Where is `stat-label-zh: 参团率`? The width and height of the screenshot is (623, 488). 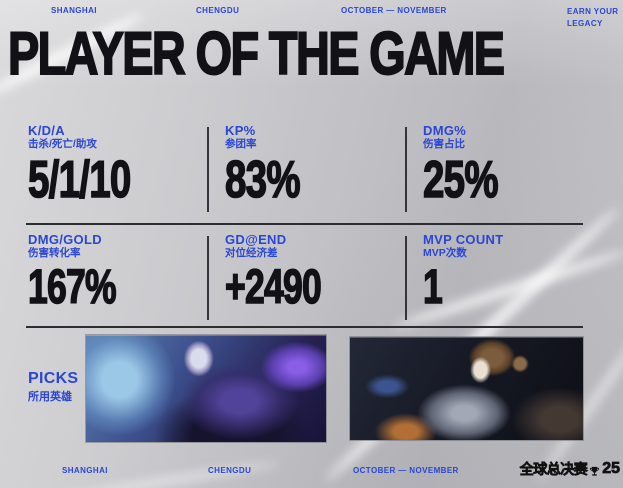 stat-label-zh: 参团率 is located at coordinates (241, 144).